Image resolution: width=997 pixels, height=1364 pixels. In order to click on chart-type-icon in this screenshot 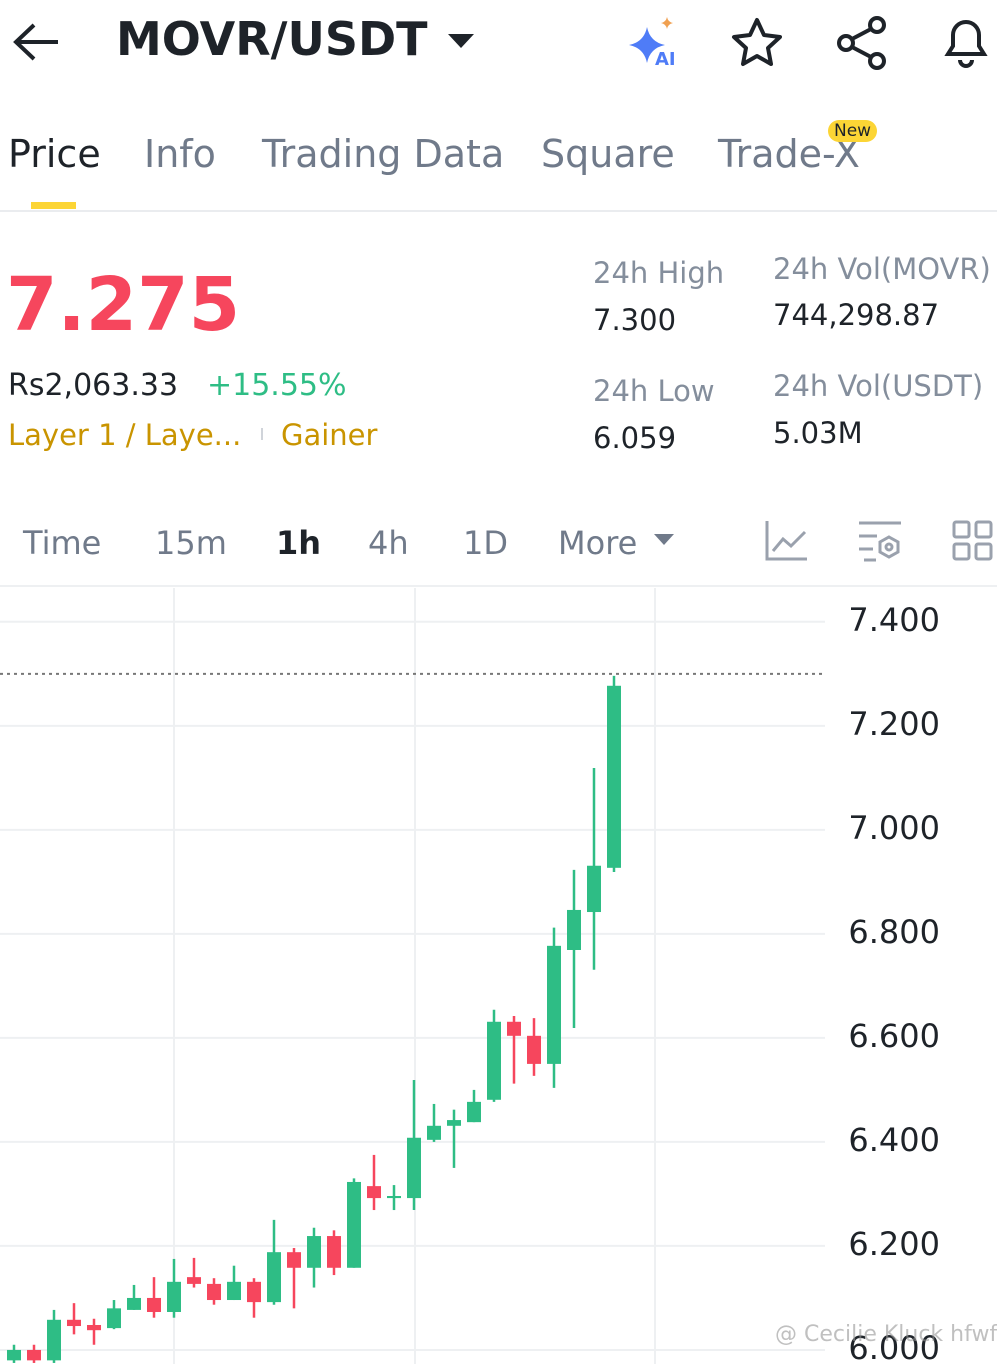, I will do `click(787, 541)`.